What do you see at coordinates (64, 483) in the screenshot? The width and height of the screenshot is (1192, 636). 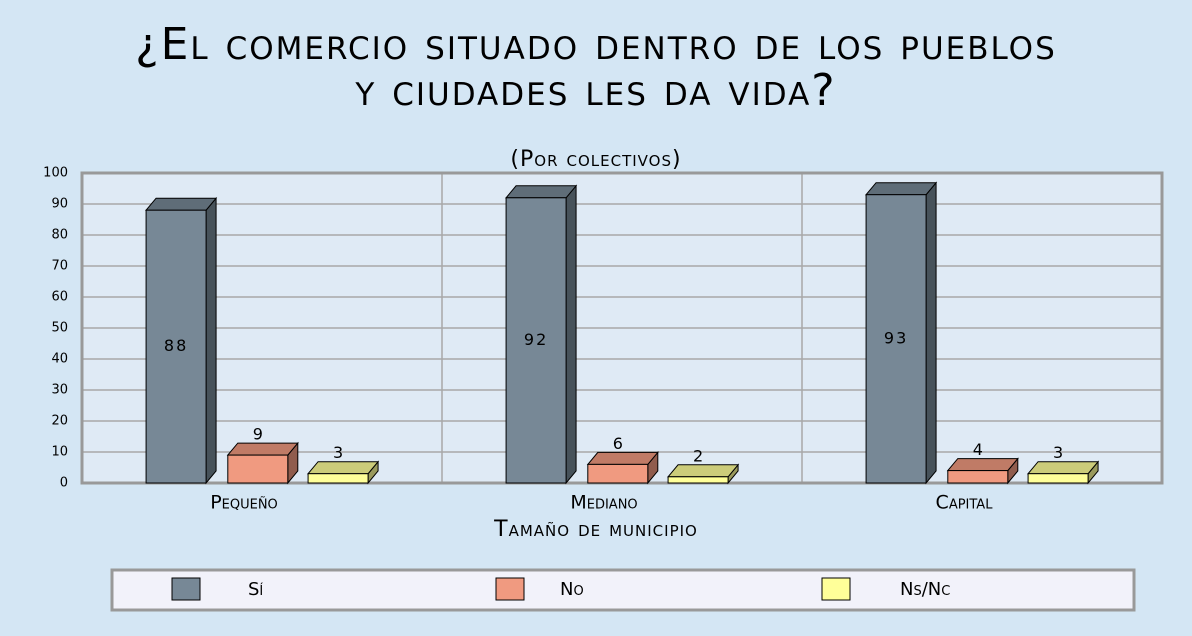 I see `y-tick-label: 0` at bounding box center [64, 483].